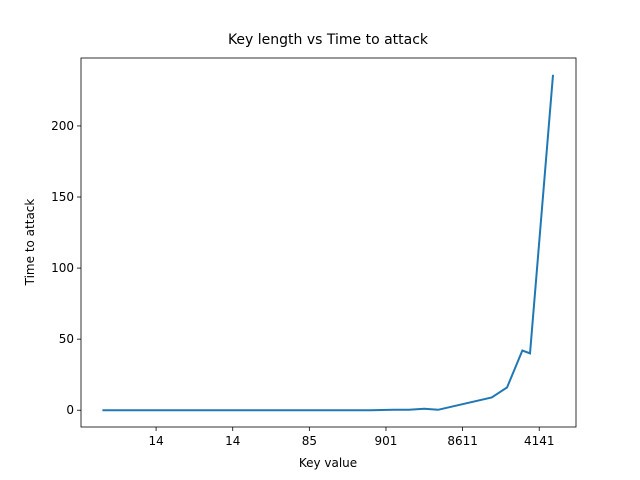  Describe the element at coordinates (66, 339) in the screenshot. I see `y-tick-label: 50` at that location.